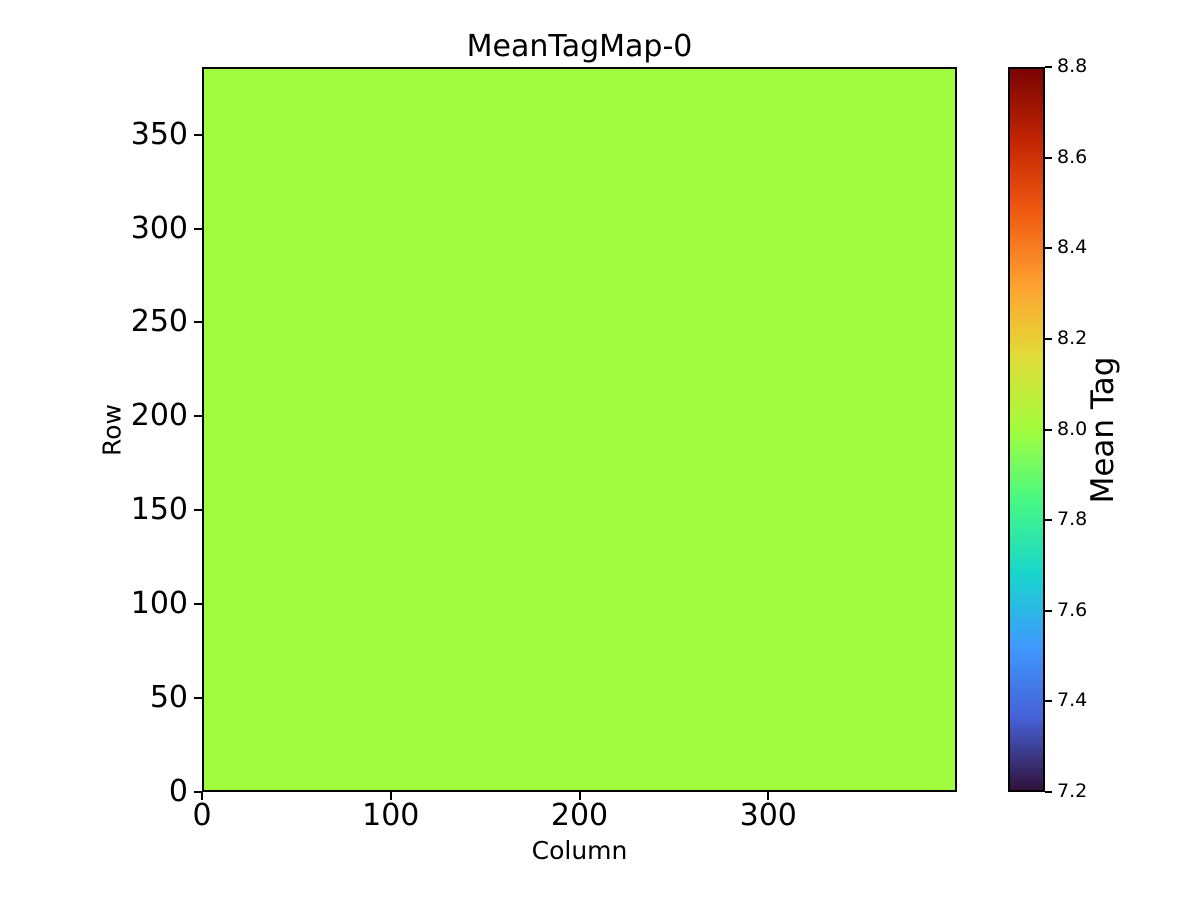 The image size is (1200, 900). What do you see at coordinates (391, 815) in the screenshot?
I see `x-tick-label: 100` at bounding box center [391, 815].